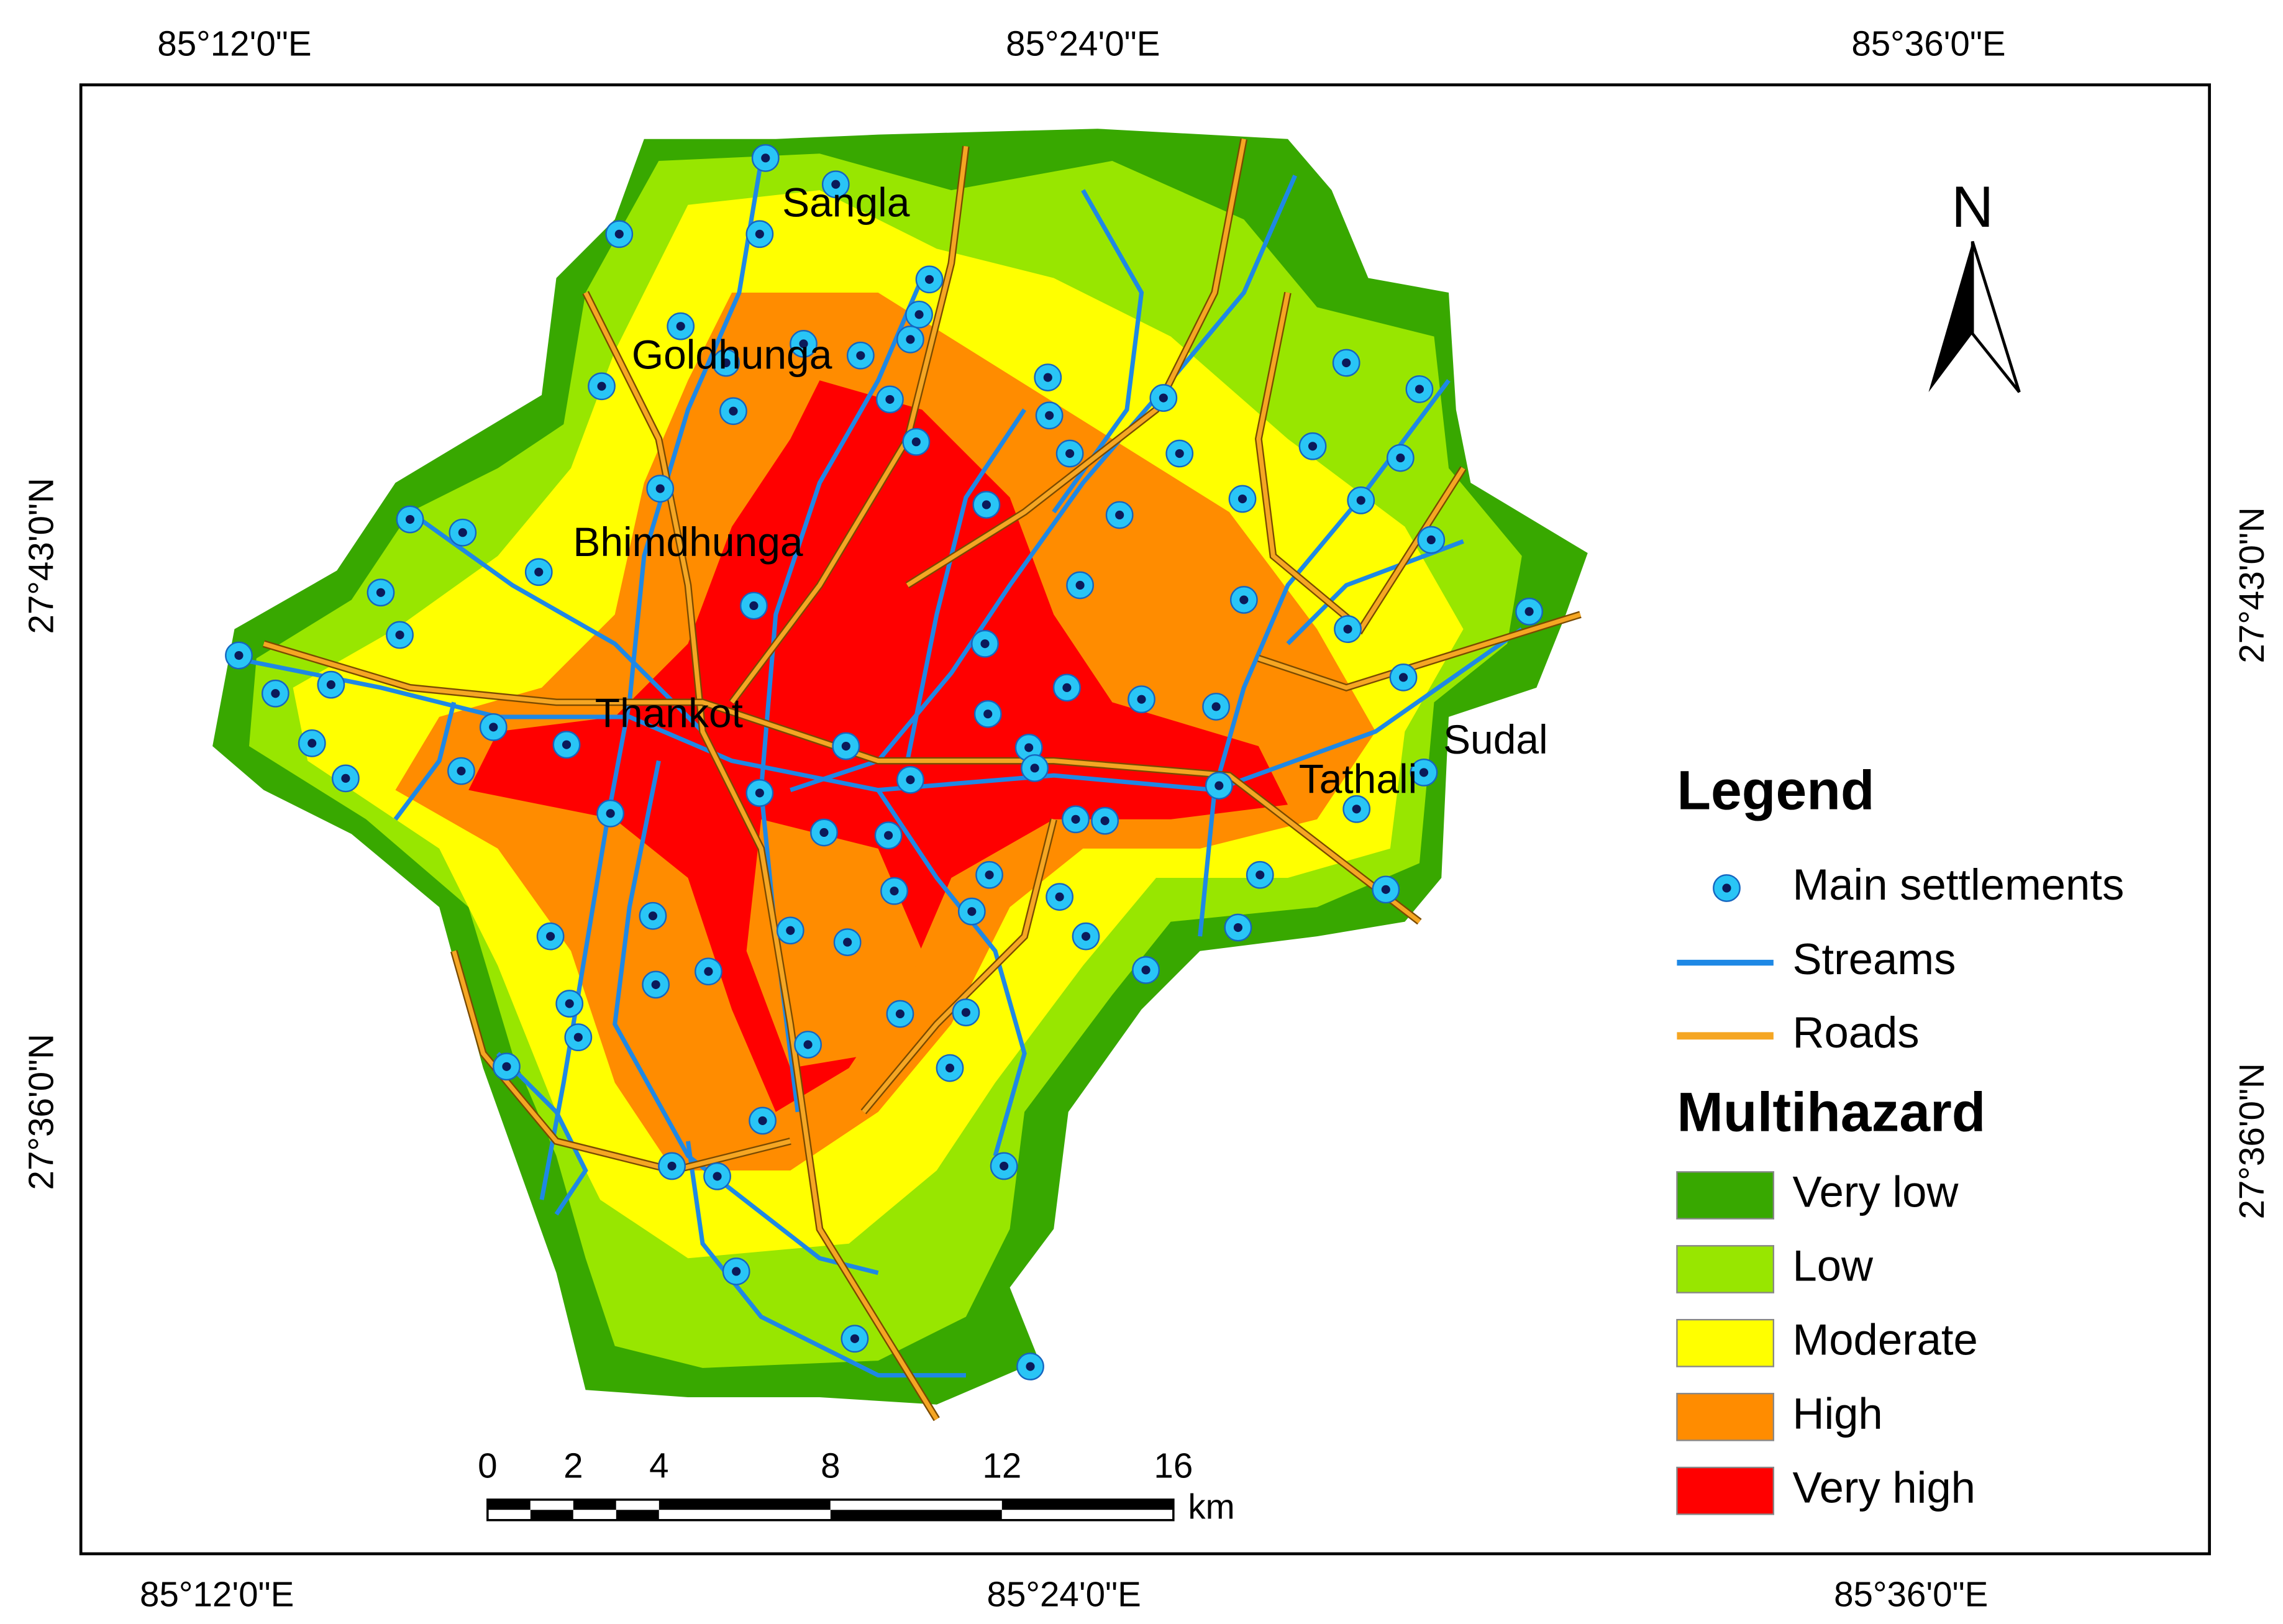 This screenshot has height=1624, width=2283. Describe the element at coordinates (688, 542) in the screenshot. I see `place-label: Bhimdhunga` at that location.